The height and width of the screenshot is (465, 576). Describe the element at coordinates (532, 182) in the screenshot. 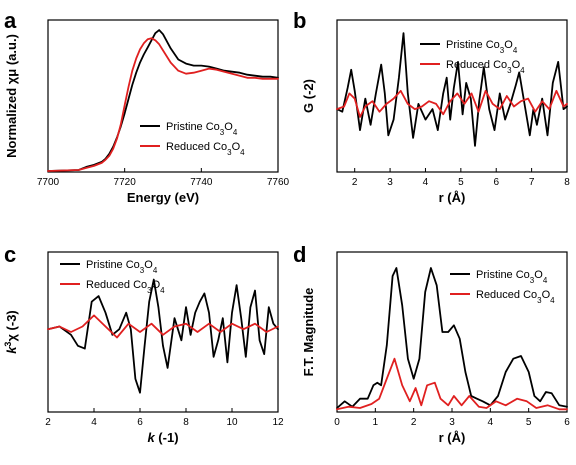

I see `x-tick-label: 7` at that location.